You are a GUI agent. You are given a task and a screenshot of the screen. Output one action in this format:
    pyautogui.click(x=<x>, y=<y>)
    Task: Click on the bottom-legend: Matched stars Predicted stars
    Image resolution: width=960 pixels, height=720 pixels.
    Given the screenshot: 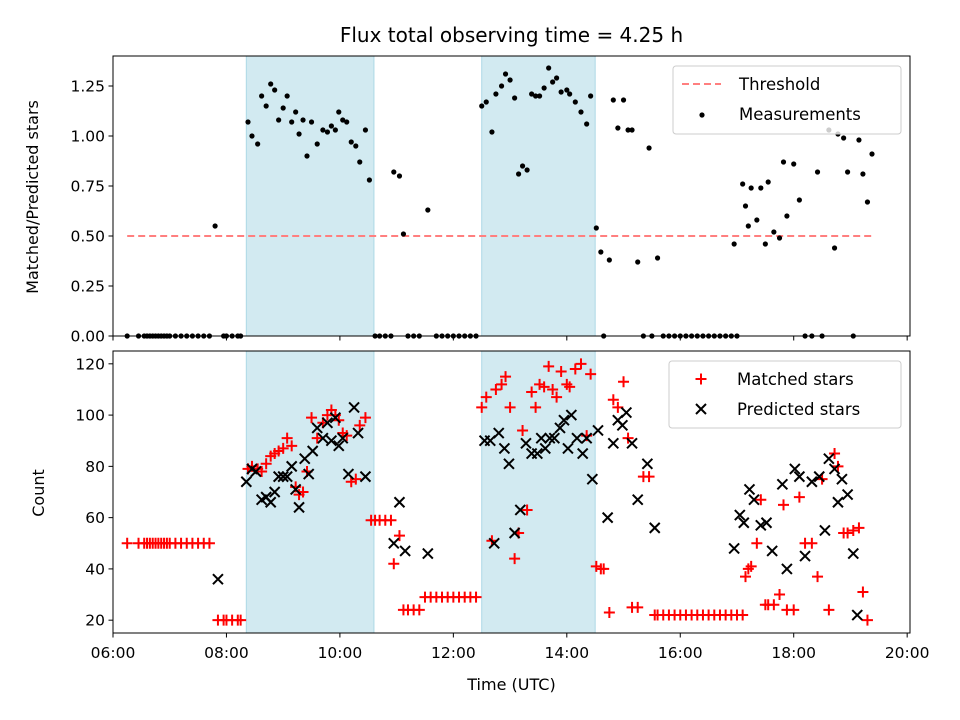 What is the action you would take?
    pyautogui.click(x=785, y=394)
    